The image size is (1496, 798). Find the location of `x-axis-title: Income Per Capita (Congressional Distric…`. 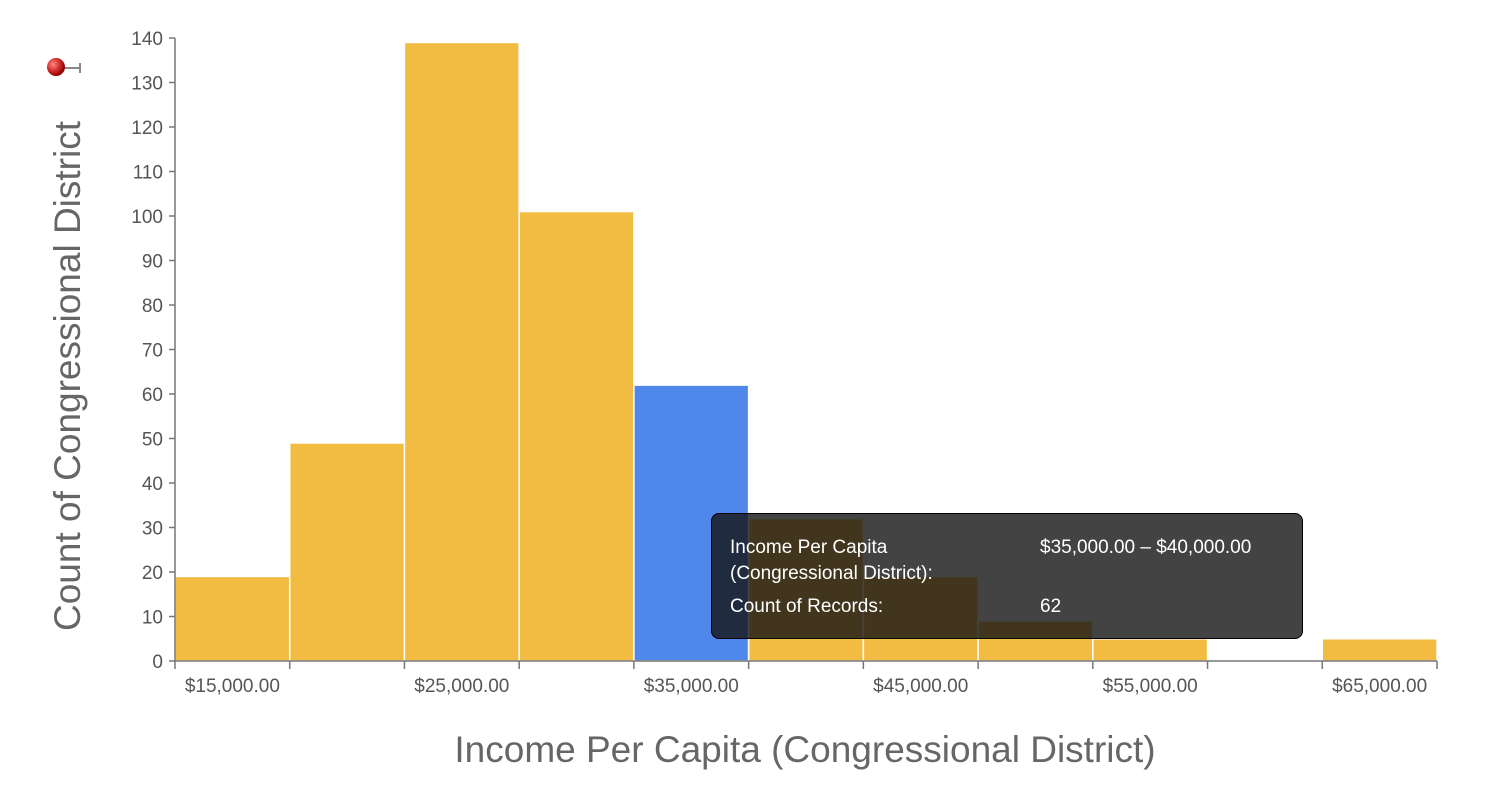

x-axis-title: Income Per Capita (Congressional Distric… is located at coordinates (804, 749).